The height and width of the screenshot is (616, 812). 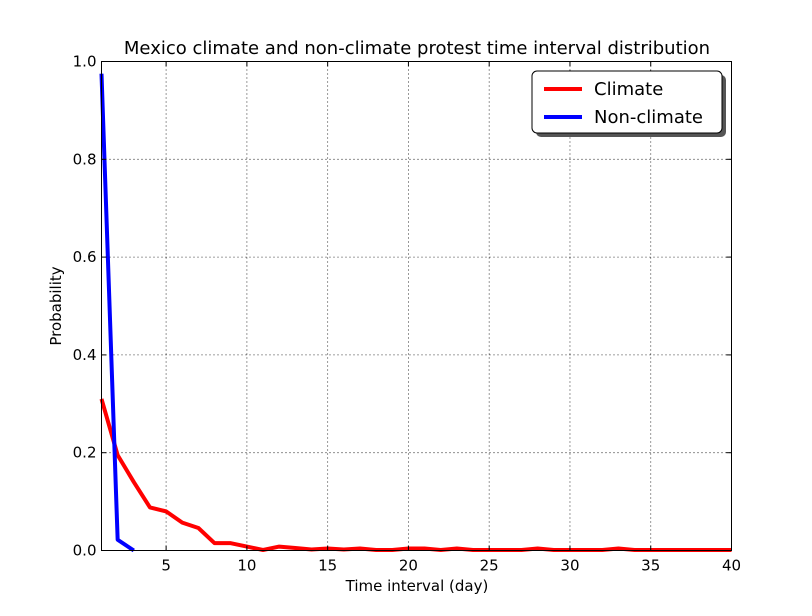 I want to click on y-axis-label: Probability, so click(x=56, y=305).